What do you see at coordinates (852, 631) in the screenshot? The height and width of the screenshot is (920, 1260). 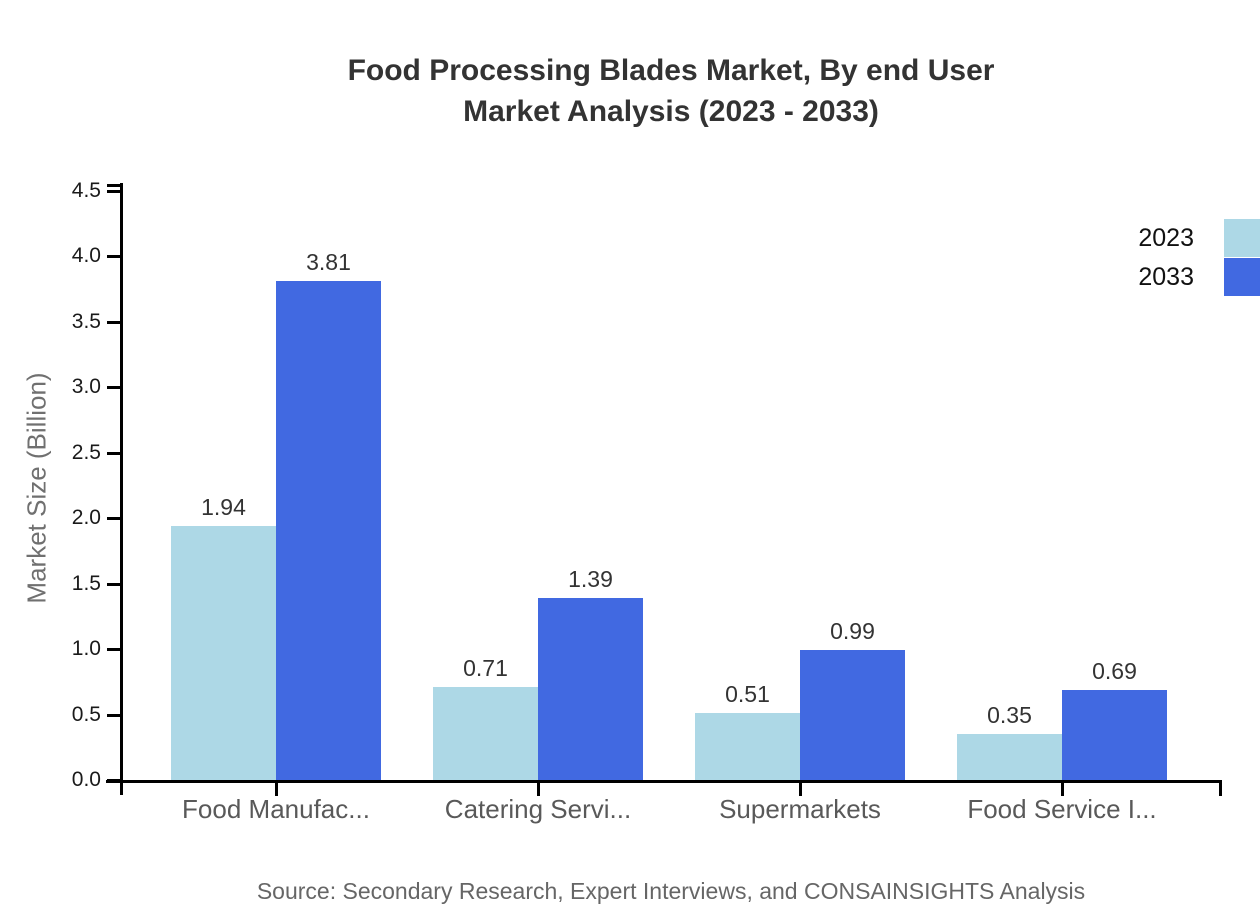 I see `value-label: 0.99` at bounding box center [852, 631].